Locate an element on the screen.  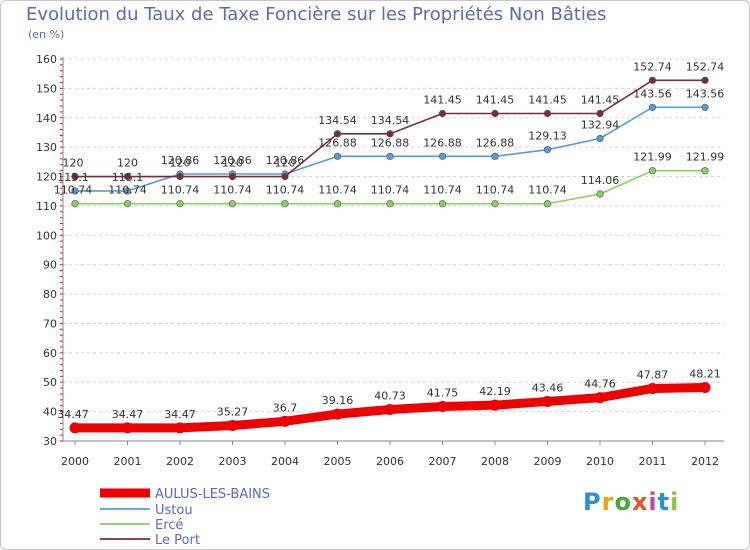
x-tick-label: 2009 is located at coordinates (548, 461).